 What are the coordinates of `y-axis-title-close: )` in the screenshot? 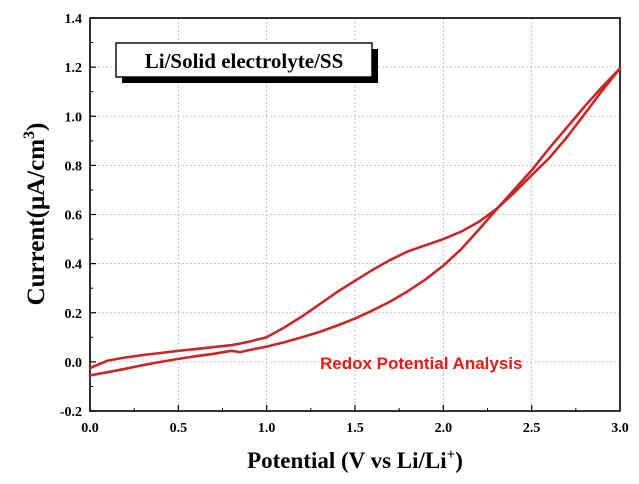 It's located at (36, 127).